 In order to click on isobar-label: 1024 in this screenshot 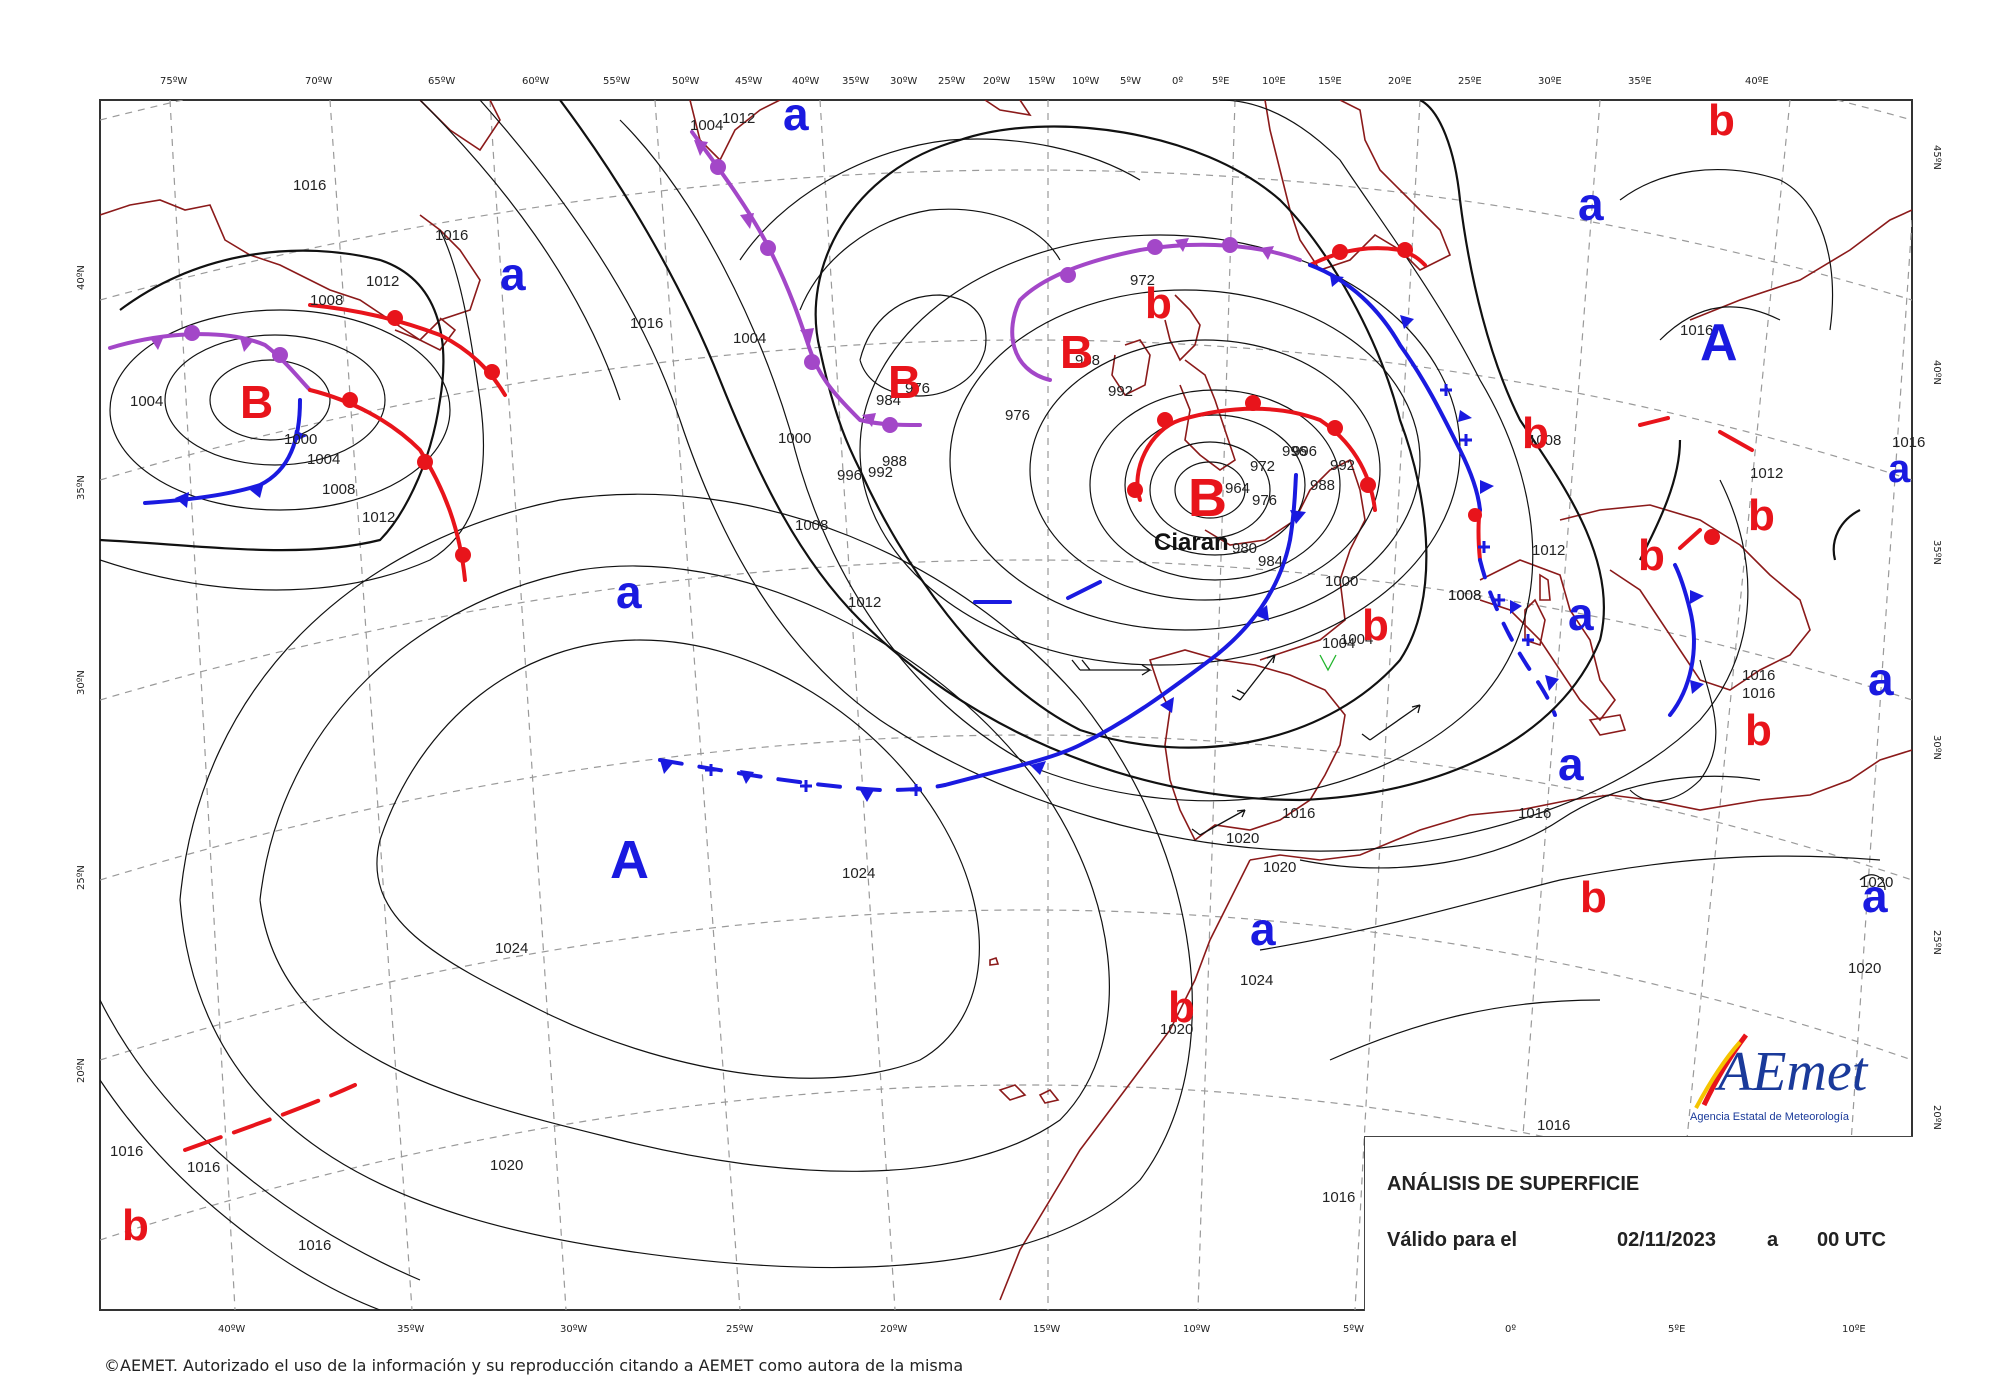, I will do `click(858, 873)`.